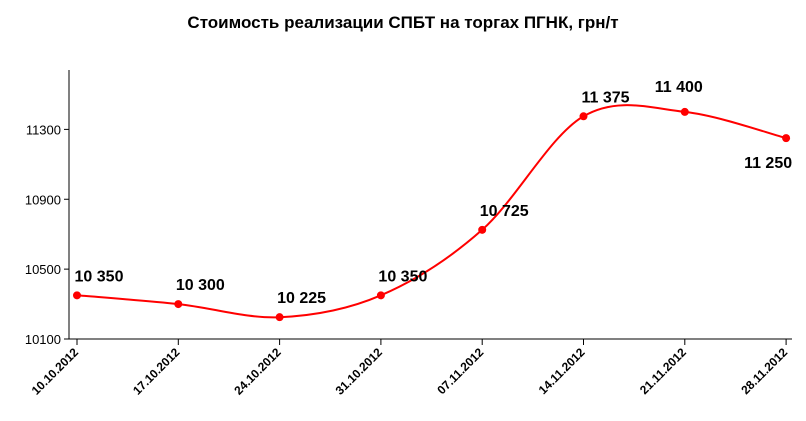  What do you see at coordinates (301, 298) in the screenshot?
I see `data-label: 10 225` at bounding box center [301, 298].